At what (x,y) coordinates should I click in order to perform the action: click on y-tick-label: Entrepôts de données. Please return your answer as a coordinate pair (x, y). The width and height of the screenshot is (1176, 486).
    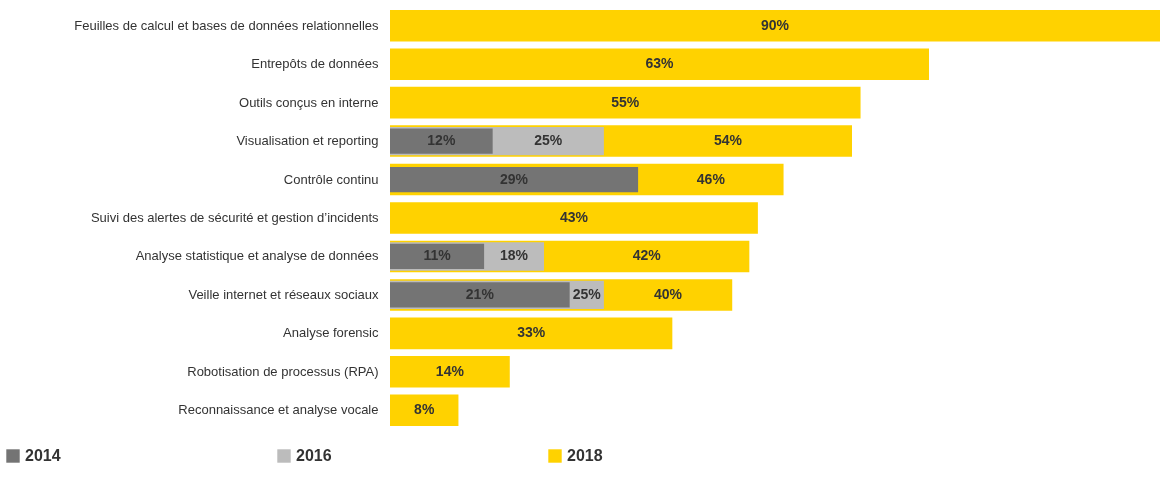
    Looking at the image, I should click on (315, 64).